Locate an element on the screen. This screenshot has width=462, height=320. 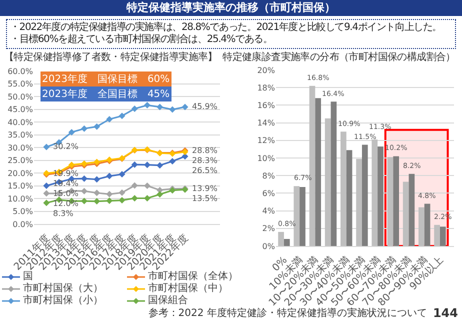
annotation: 2023年度 全国目標 45% is located at coordinates (106, 94).